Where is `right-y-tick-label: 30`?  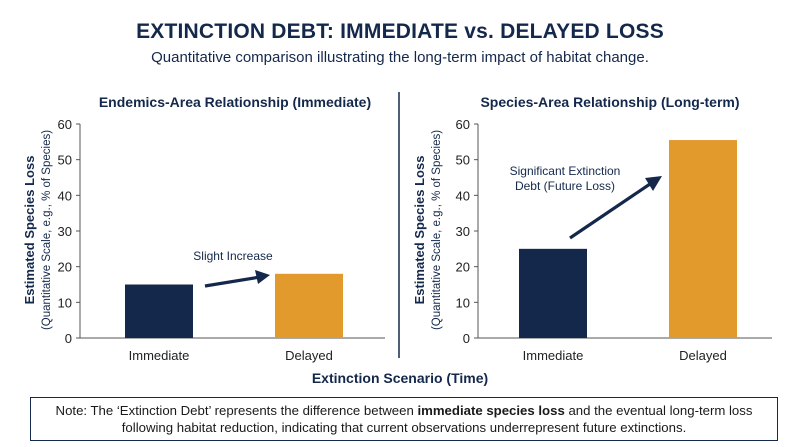
right-y-tick-label: 30 is located at coordinates (463, 231).